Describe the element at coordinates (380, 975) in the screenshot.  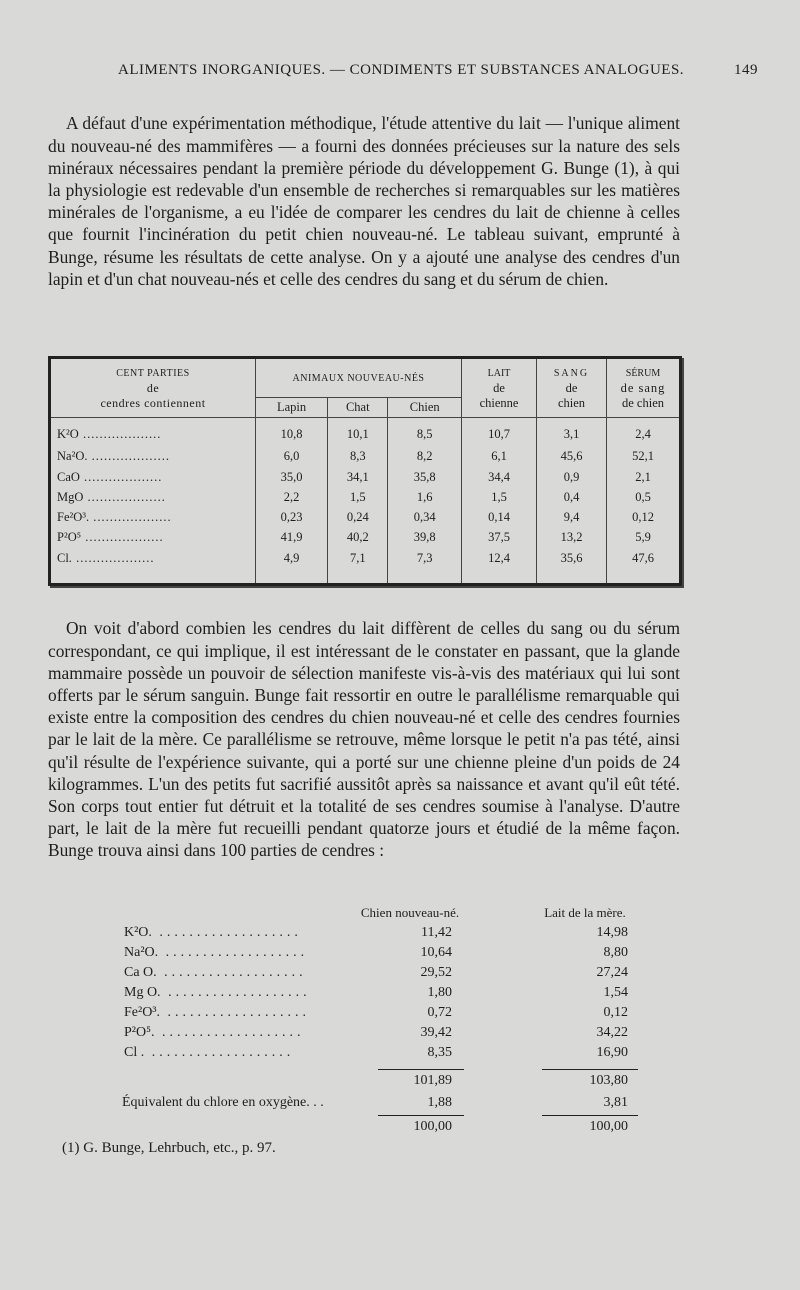
I see `table-row: Ca O. ................... 29,52 27,24` at that location.